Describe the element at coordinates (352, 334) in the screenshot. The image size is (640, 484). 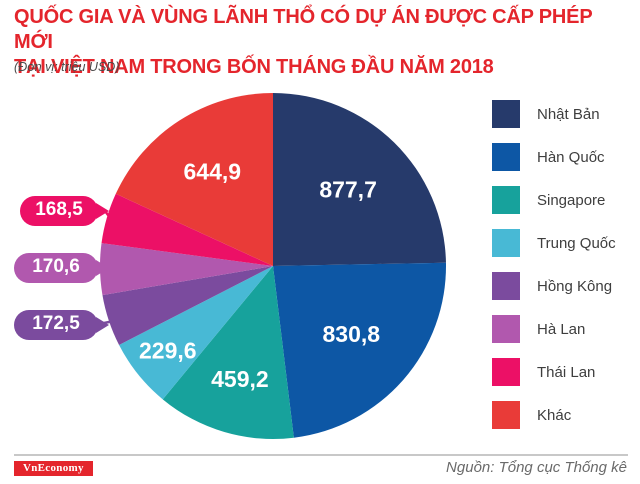
I see `slice-value-label-1: 830,8` at that location.